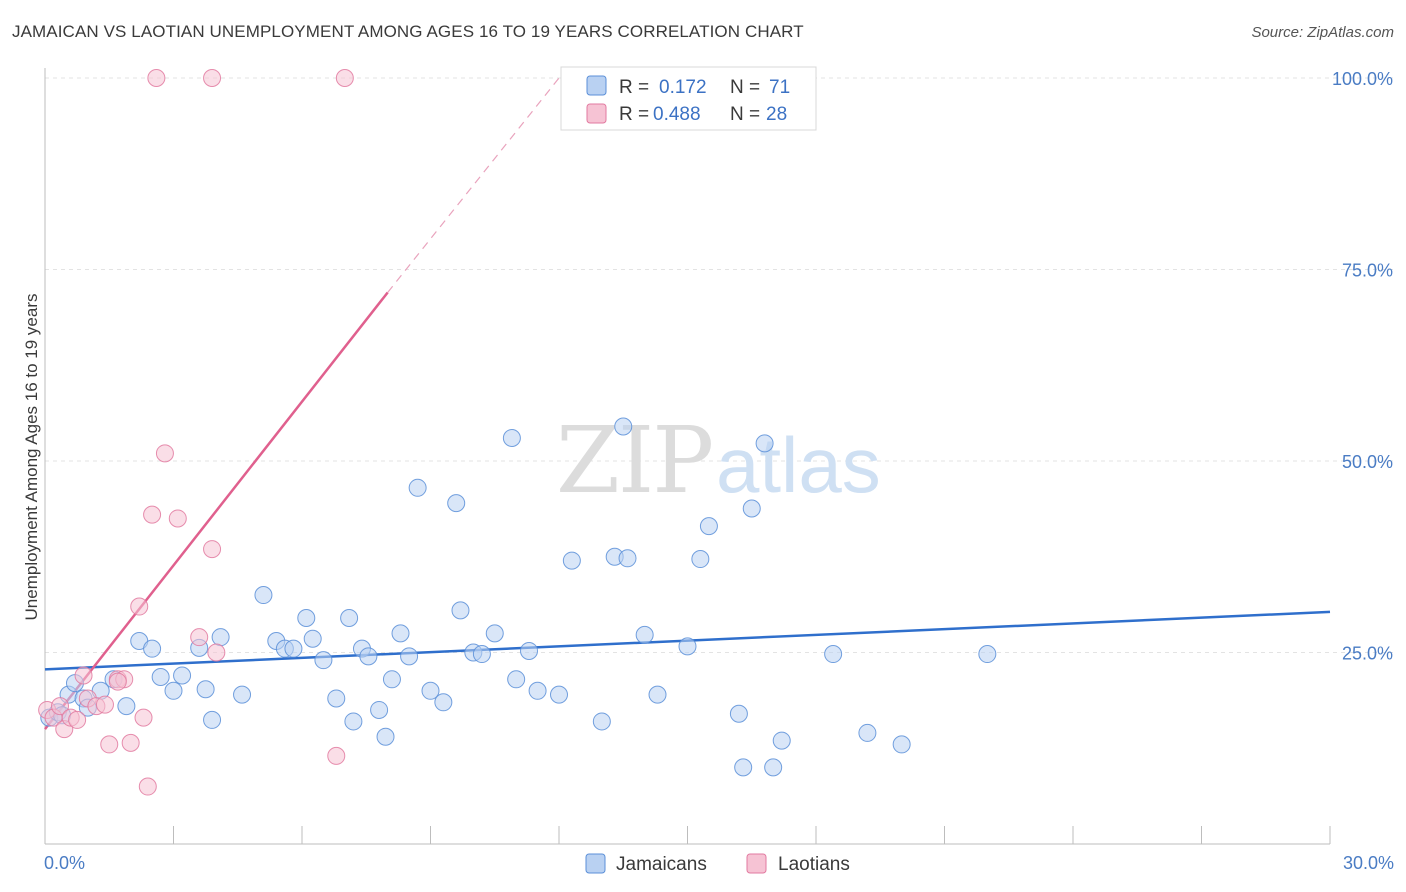 The image size is (1406, 892). I want to click on trend-line-laotians-extension, so click(473, 185).